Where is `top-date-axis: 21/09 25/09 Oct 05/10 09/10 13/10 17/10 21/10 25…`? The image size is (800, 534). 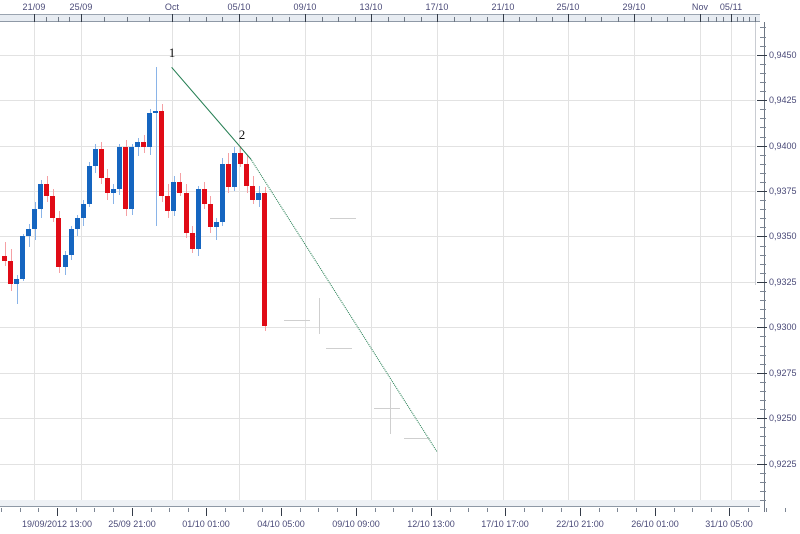
top-date-axis: 21/09 25/09 Oct 05/10 09/10 13/10 17/10 21/10 25… is located at coordinates (400, 14).